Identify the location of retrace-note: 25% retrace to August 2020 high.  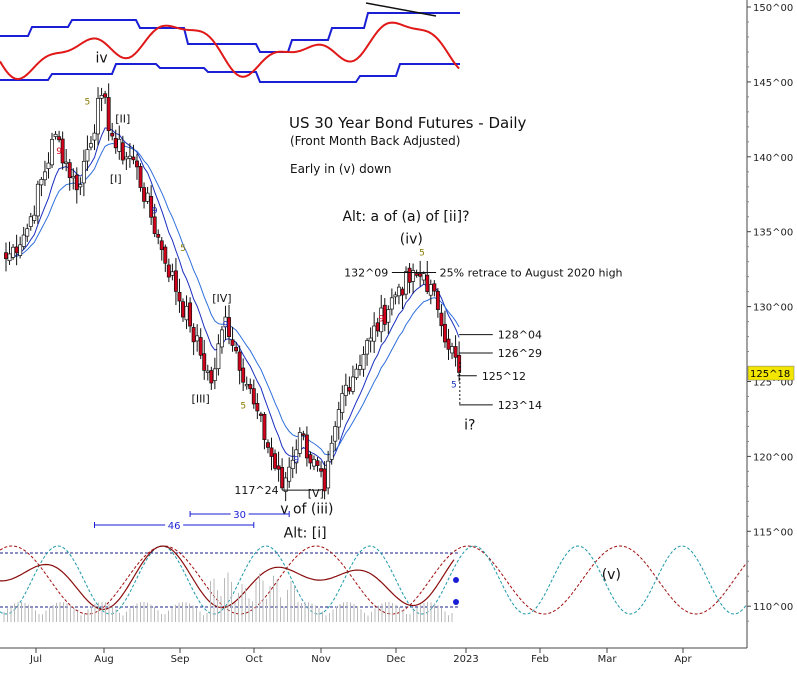
(531, 272).